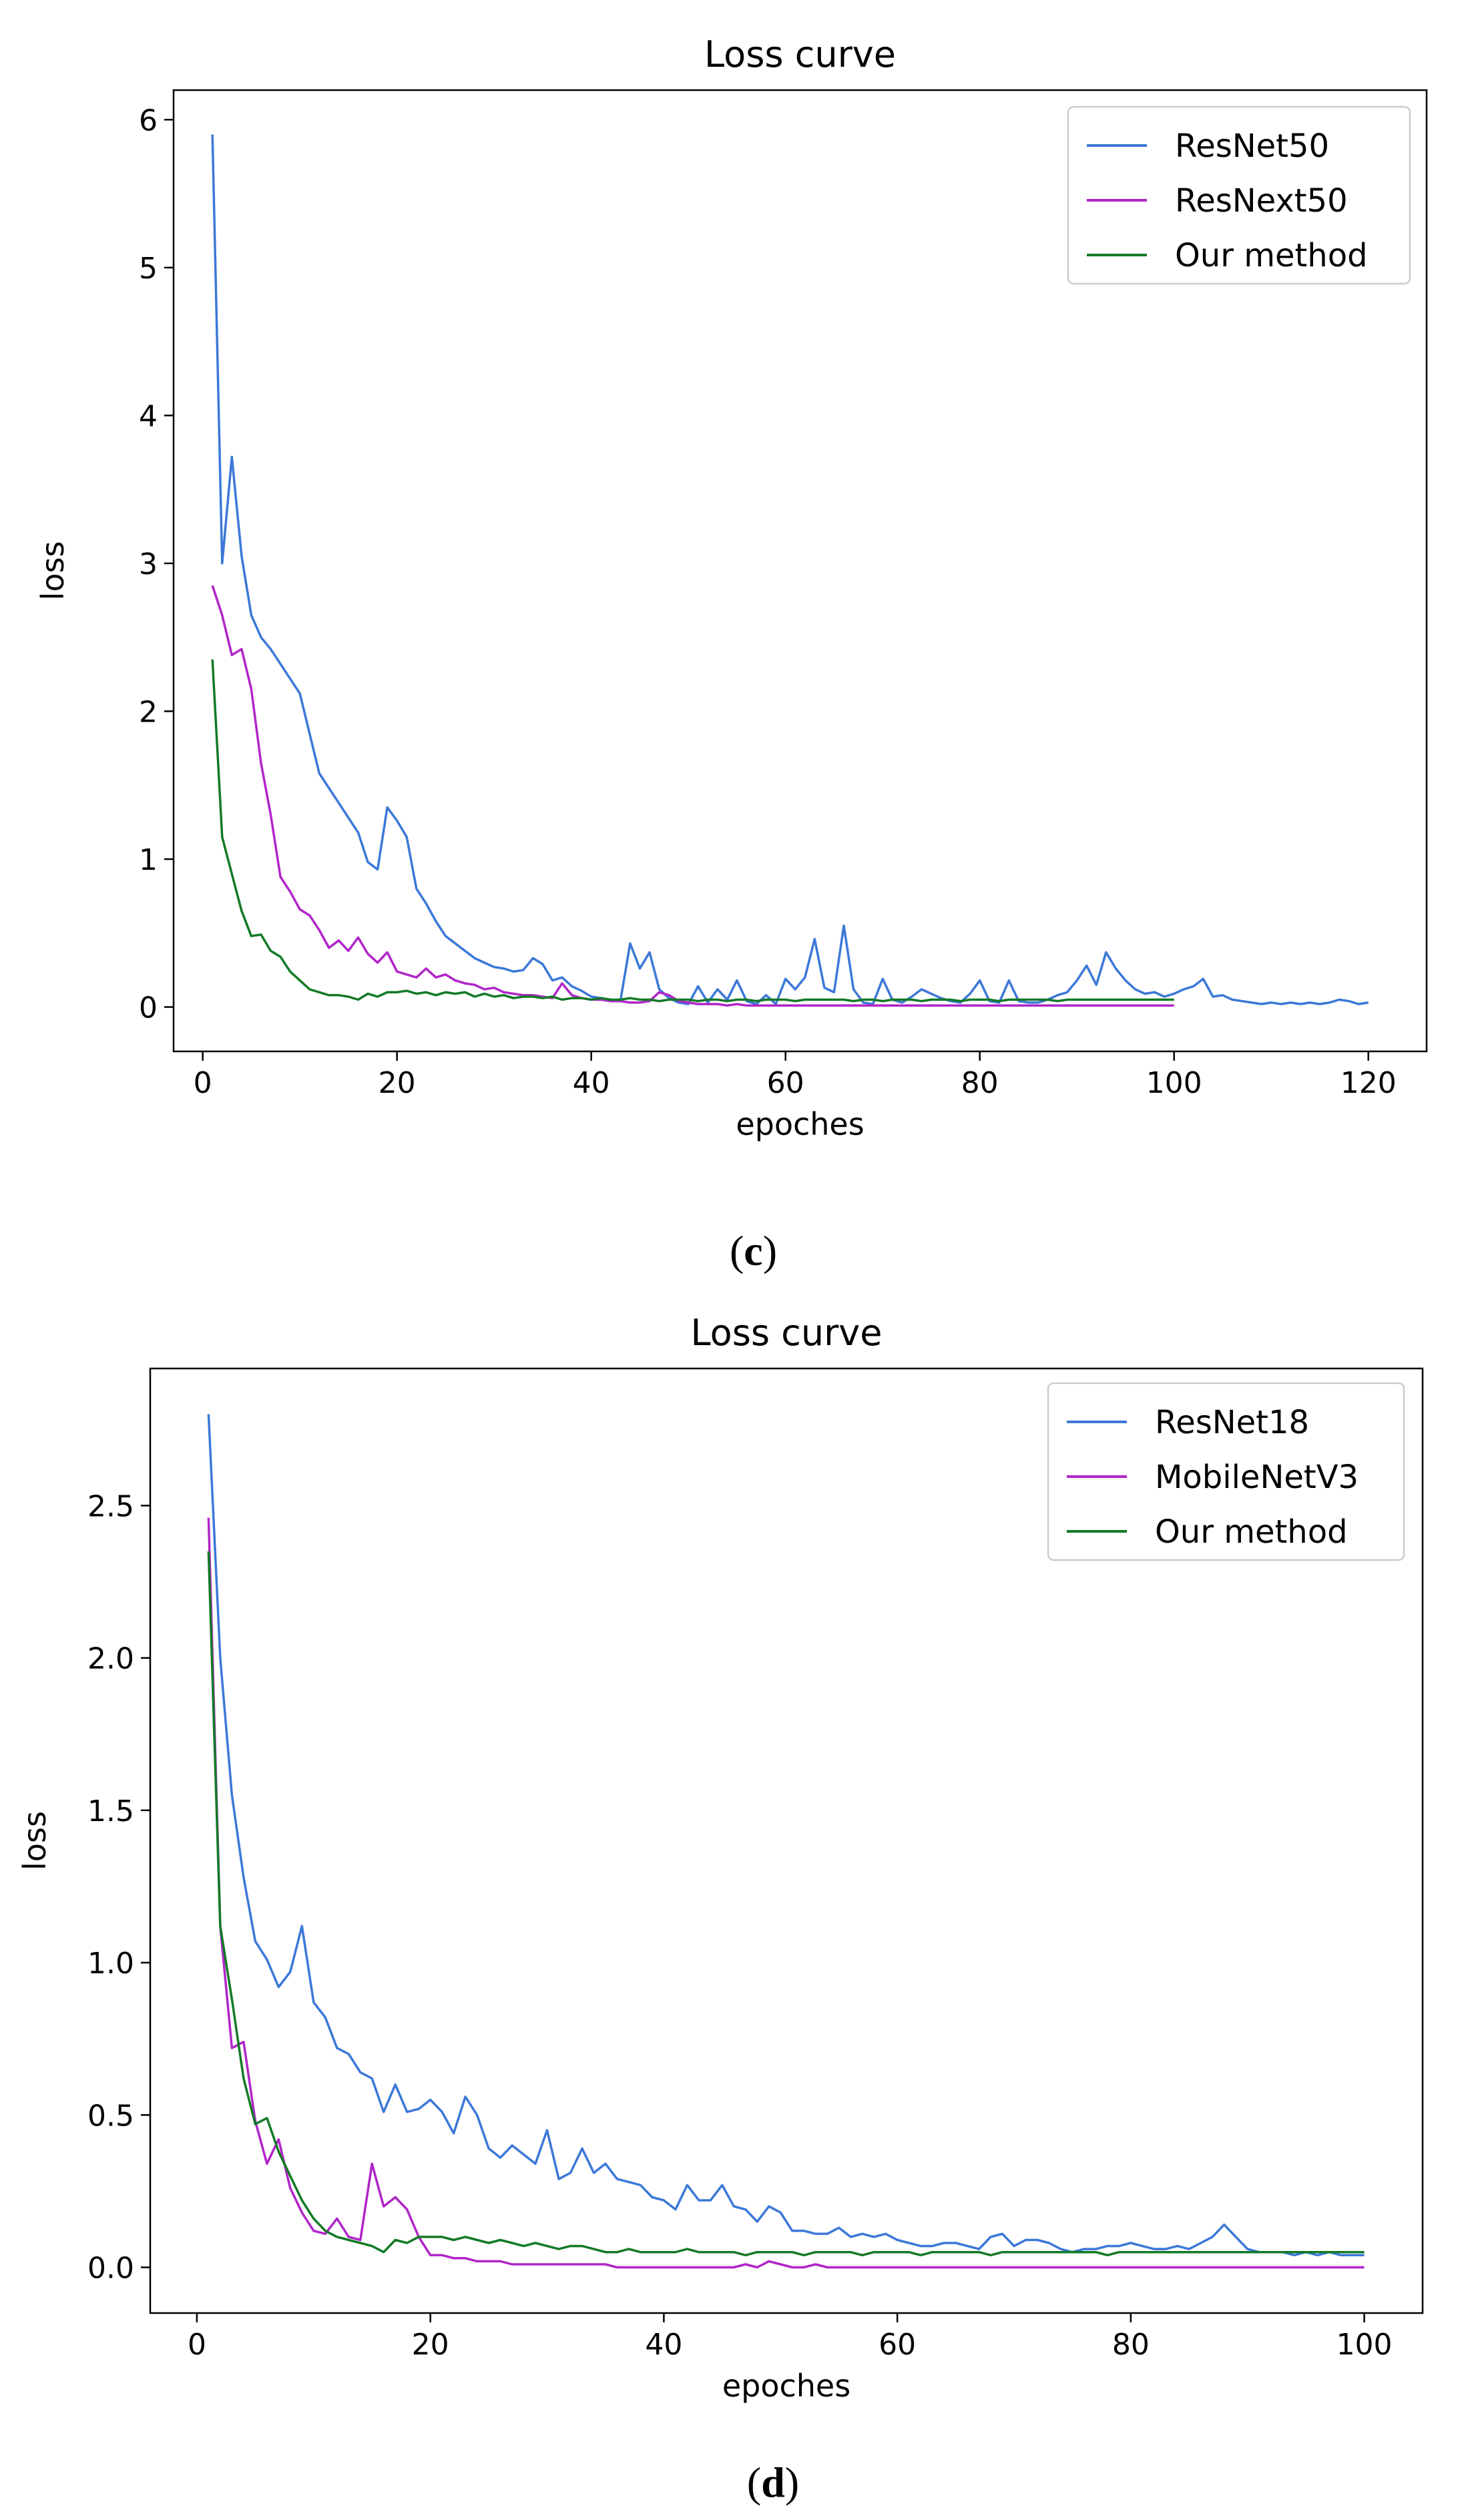 The image size is (1464, 2520). I want to click on y-tick-label: 4, so click(148, 416).